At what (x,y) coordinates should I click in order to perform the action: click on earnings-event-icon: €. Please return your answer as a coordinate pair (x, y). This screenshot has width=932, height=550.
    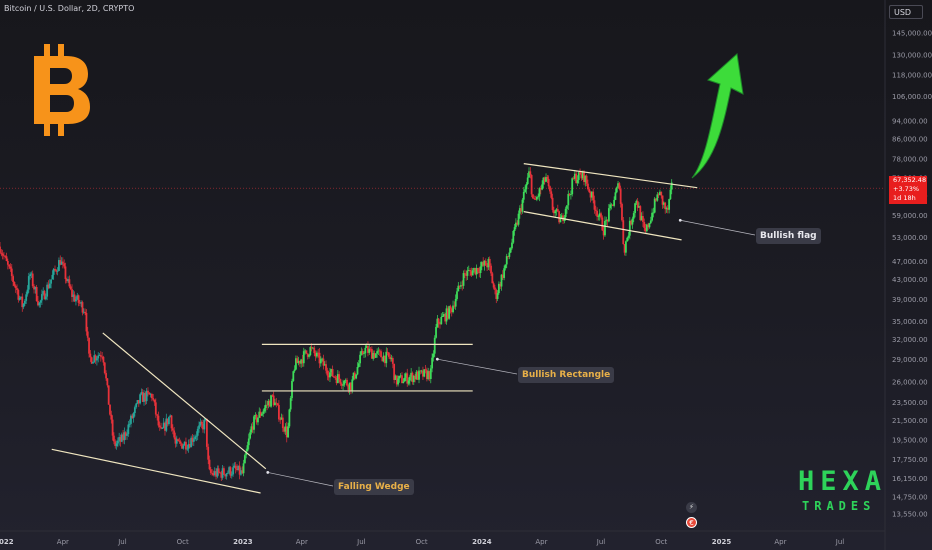
    Looking at the image, I should click on (691, 522).